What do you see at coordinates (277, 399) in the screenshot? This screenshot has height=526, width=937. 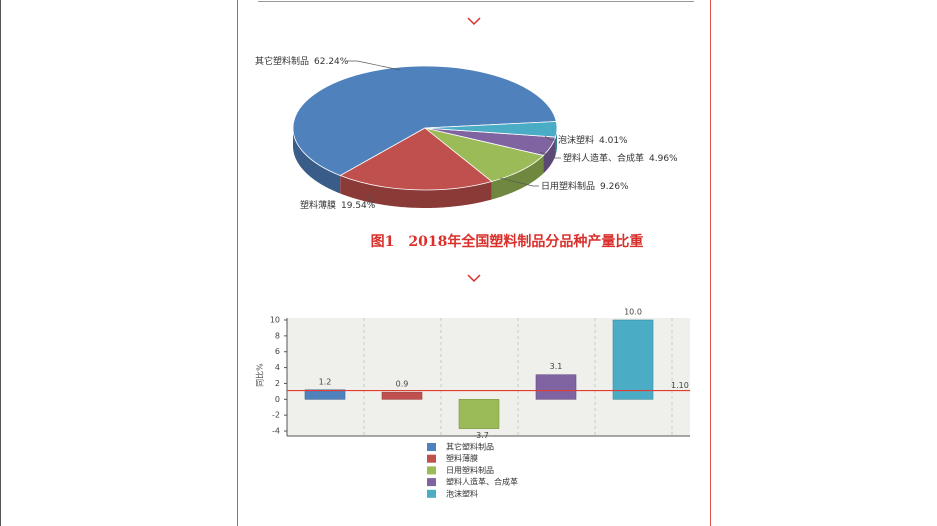 I see `y-tick-label: 0` at bounding box center [277, 399].